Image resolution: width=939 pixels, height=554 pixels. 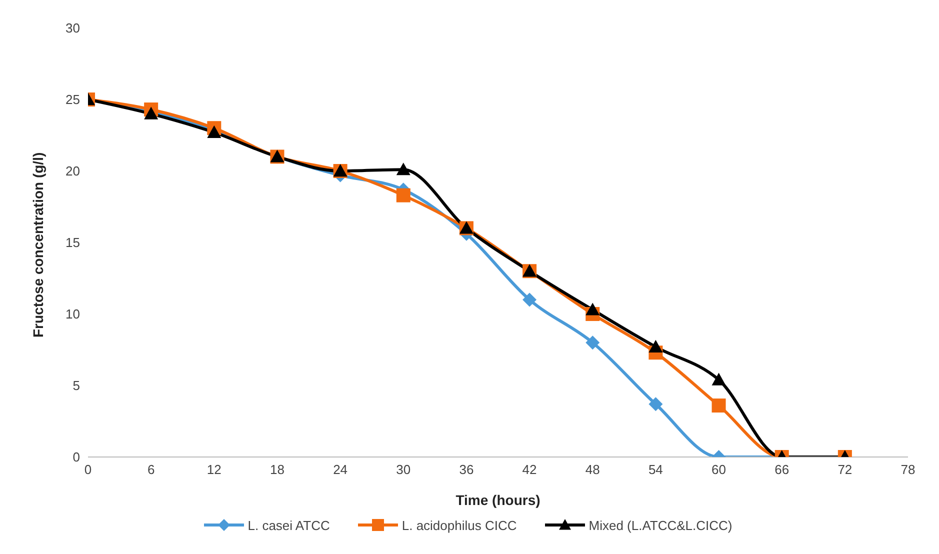 What do you see at coordinates (73, 28) in the screenshot?
I see `y-tick-label: 30` at bounding box center [73, 28].